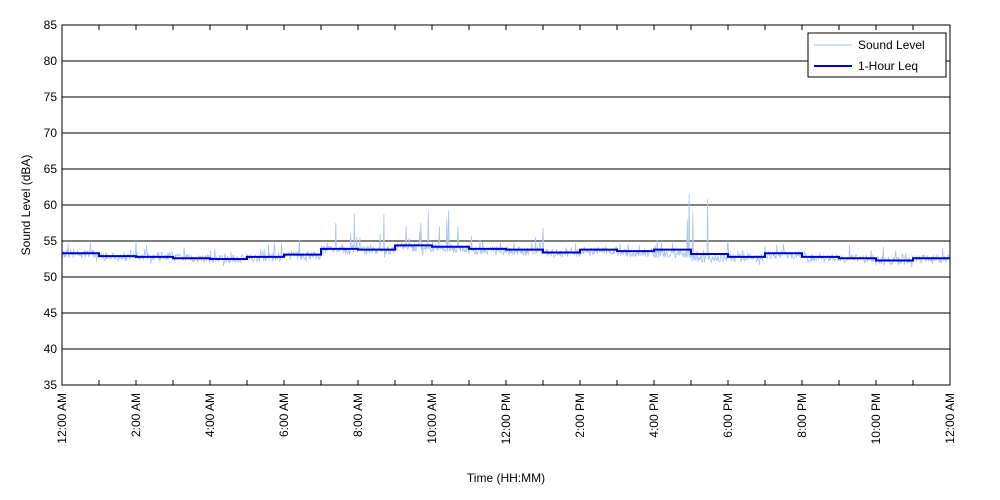 Image resolution: width=1000 pixels, height=500 pixels. Describe the element at coordinates (506, 478) in the screenshot. I see `x-axis-label: Time (HH:MM)` at that location.